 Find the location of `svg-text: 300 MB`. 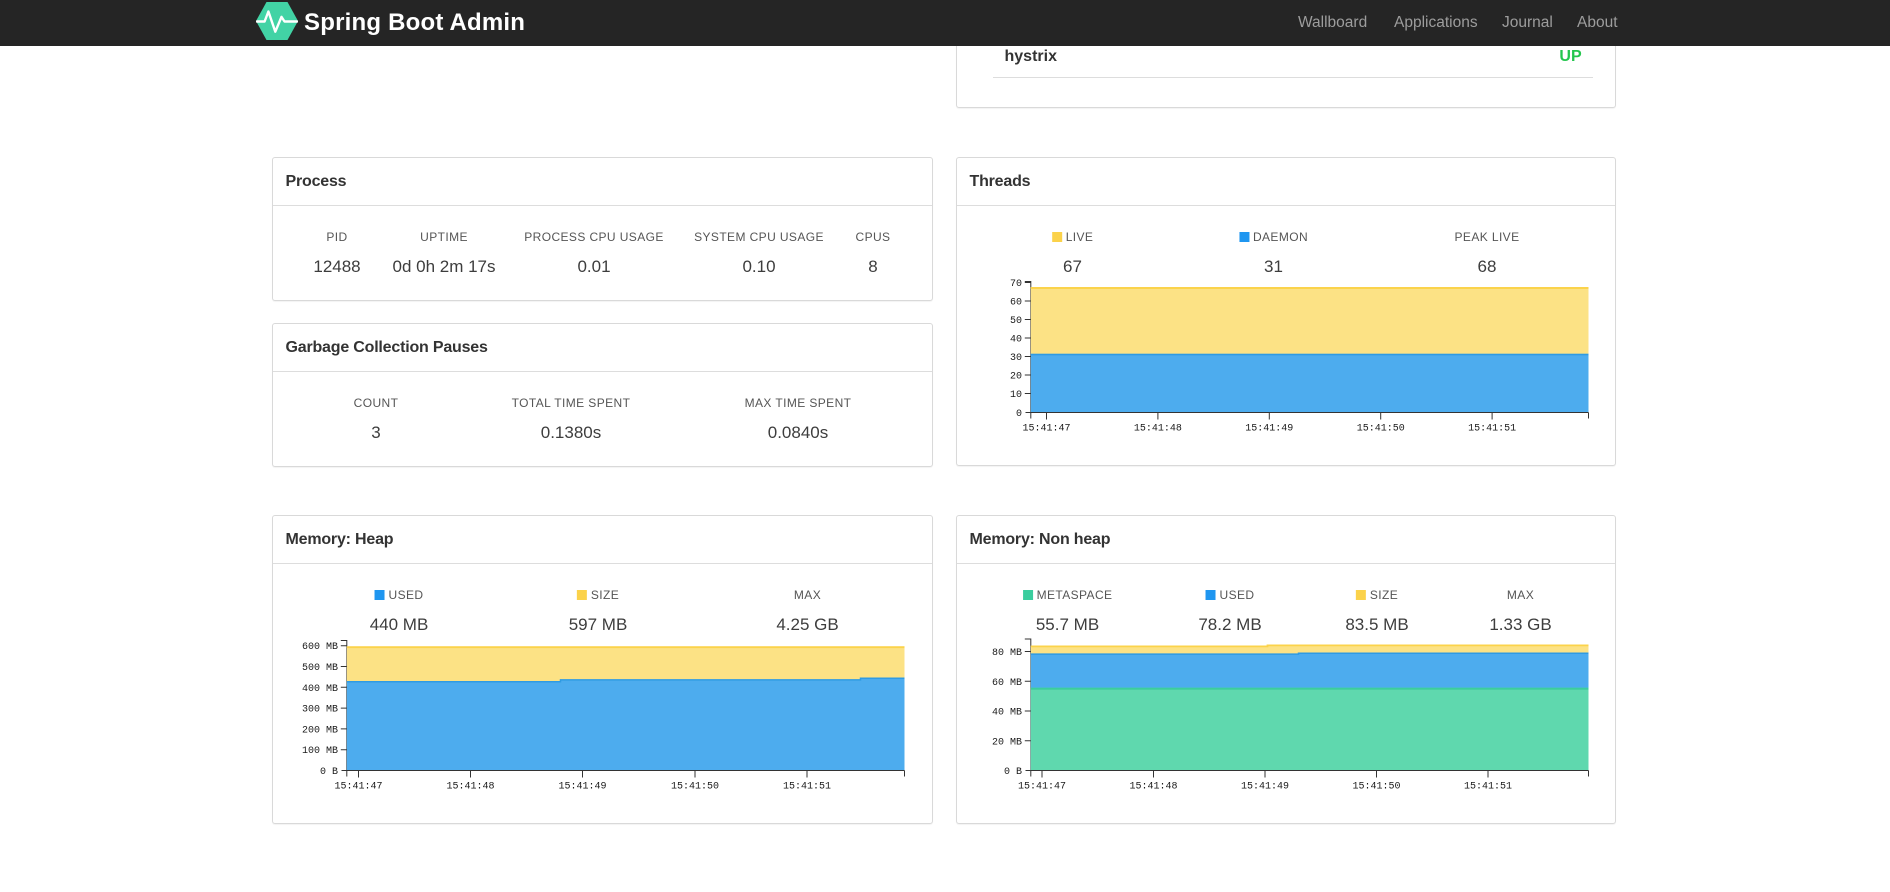

svg-text: 300 MB is located at coordinates (319, 709).